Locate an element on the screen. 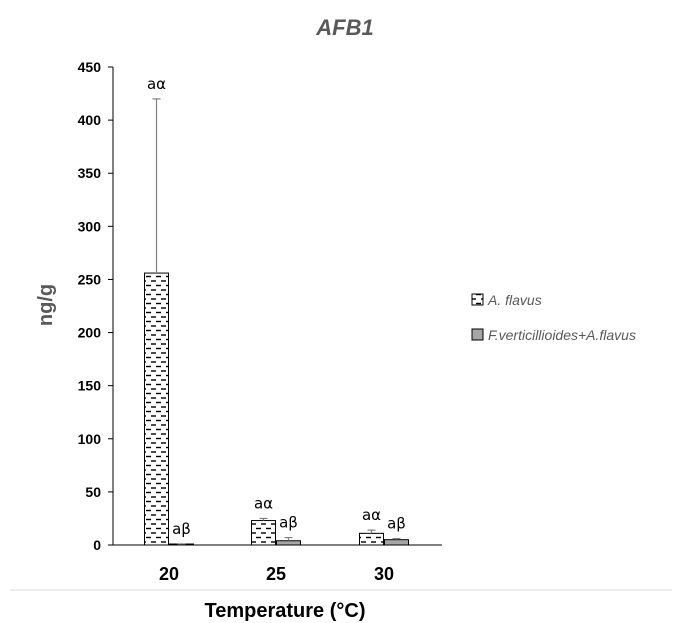  y-tick-label: 50 is located at coordinates (93, 492).